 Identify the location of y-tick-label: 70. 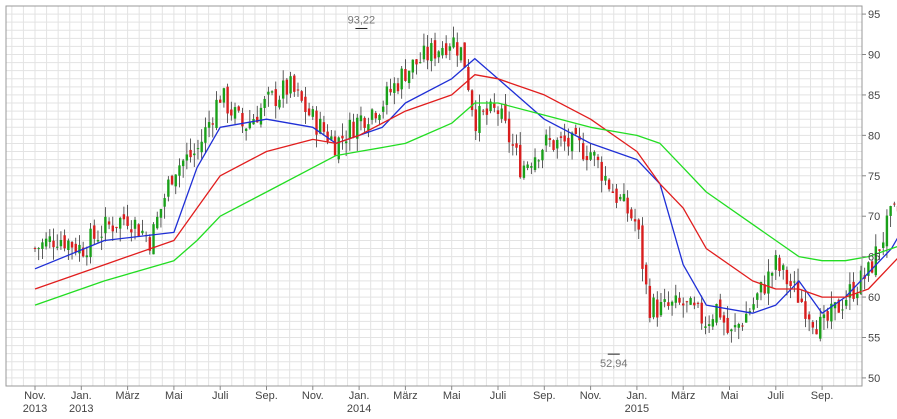
(874, 217).